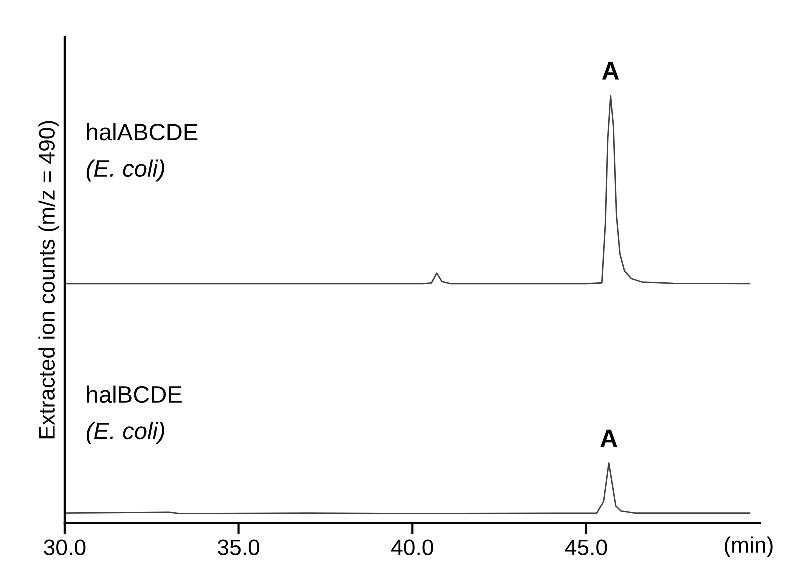 The height and width of the screenshot is (580, 792). What do you see at coordinates (134, 415) in the screenshot?
I see `annotation: halBCDE (E. coli)` at bounding box center [134, 415].